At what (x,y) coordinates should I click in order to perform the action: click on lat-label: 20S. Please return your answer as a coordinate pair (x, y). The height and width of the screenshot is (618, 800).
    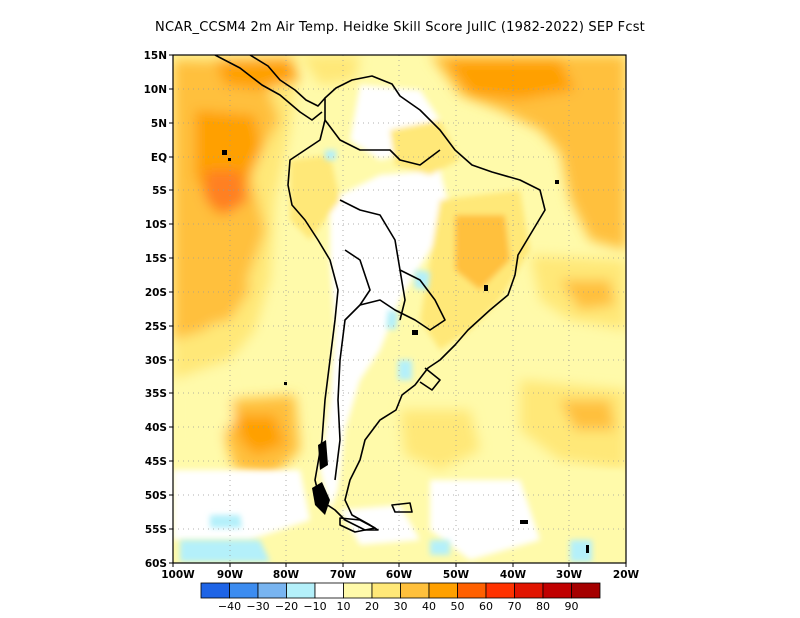
    Looking at the image, I should click on (156, 293).